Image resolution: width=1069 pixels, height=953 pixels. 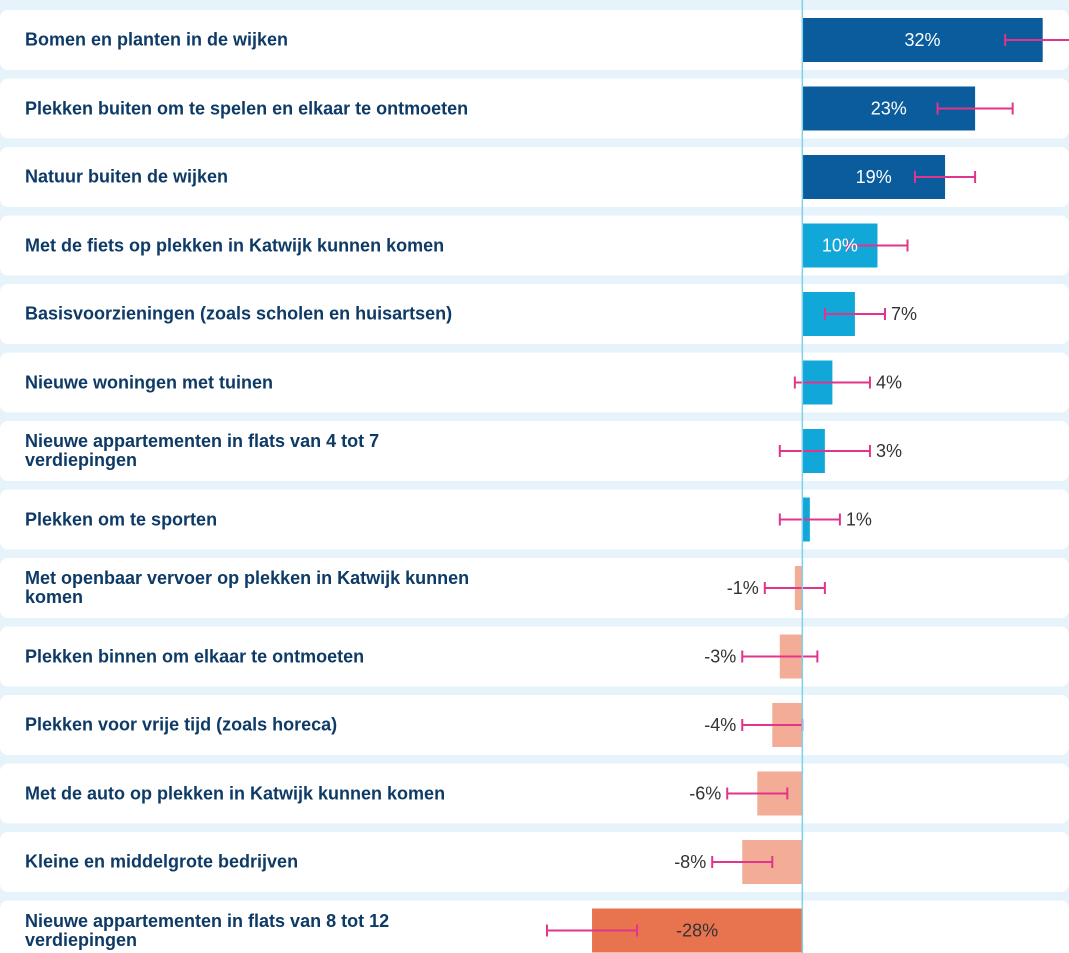 I want to click on category-label: Bomen en planten in de wijken, so click(x=157, y=39).